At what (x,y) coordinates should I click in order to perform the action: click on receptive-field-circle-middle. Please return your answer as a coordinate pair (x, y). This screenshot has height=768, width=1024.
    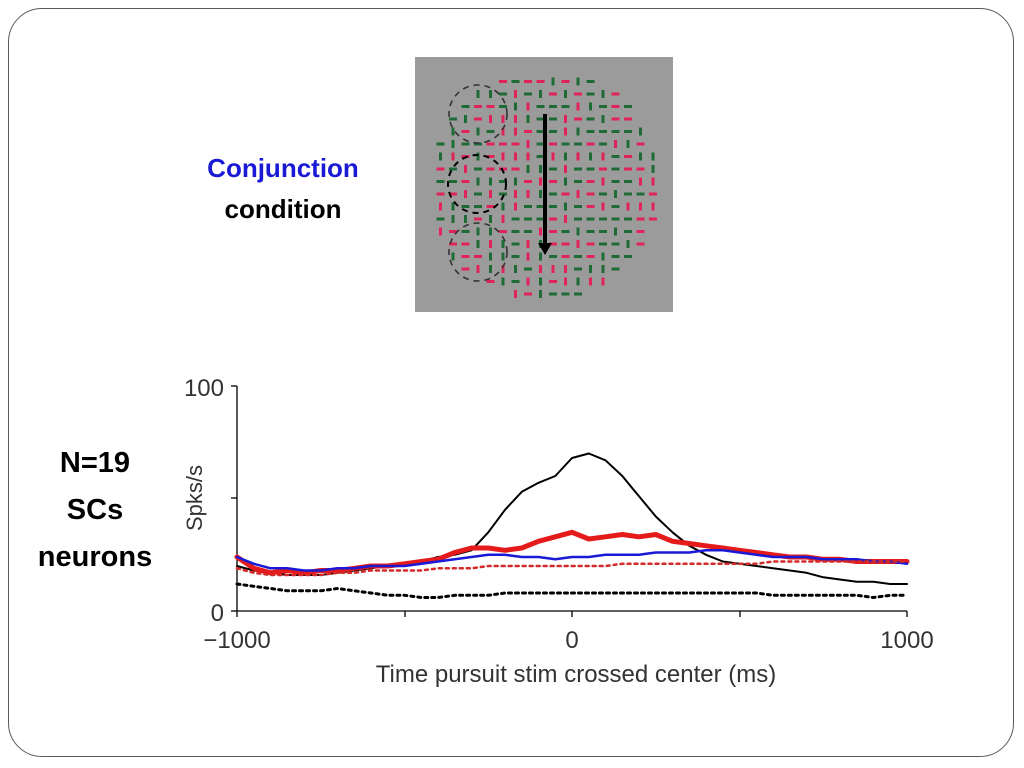
    Looking at the image, I should click on (477, 184).